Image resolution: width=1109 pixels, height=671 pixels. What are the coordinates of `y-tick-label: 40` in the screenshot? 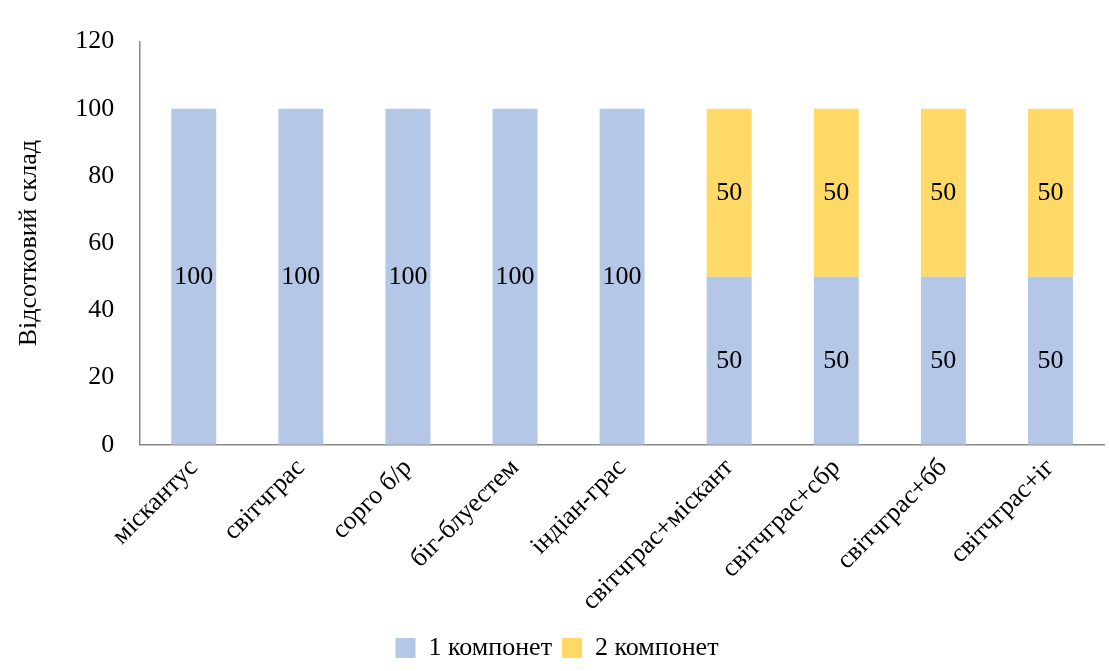 It's located at (101, 309).